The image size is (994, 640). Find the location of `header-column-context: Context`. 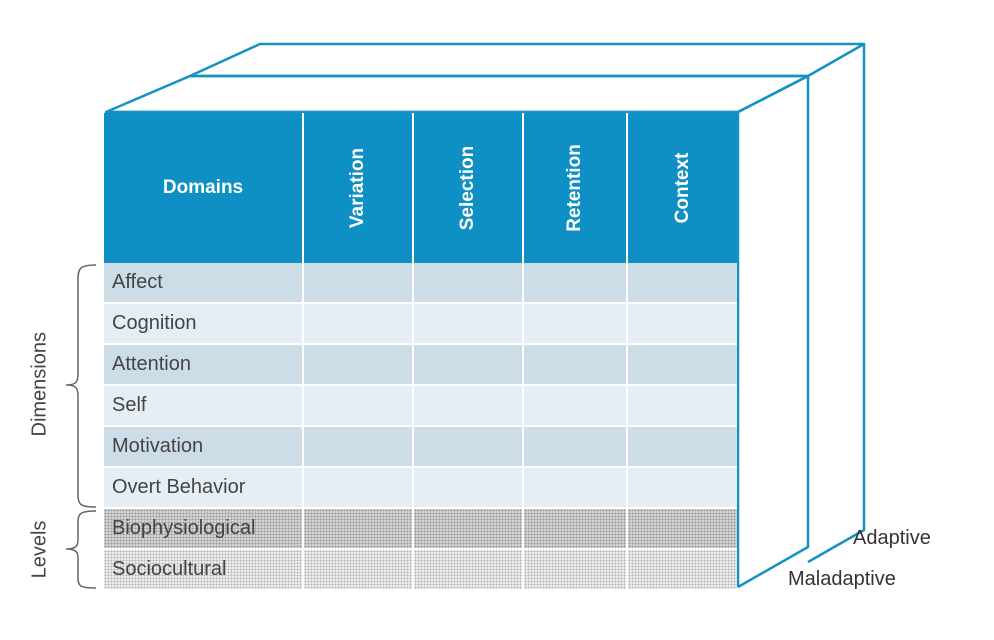

header-column-context: Context is located at coordinates (682, 188).